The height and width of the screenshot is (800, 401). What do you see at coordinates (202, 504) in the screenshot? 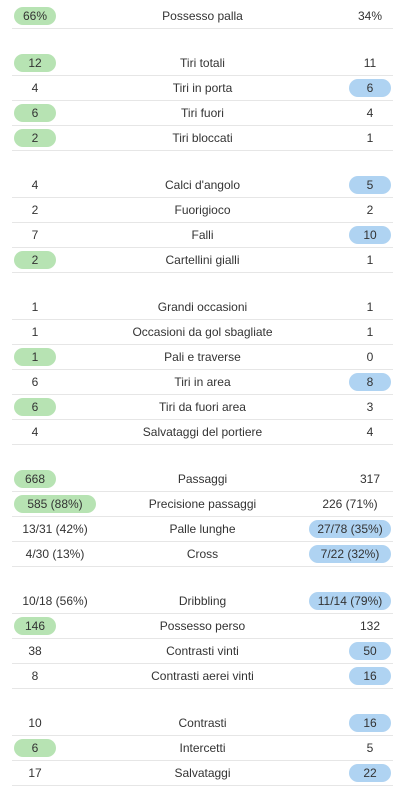
I see `stat-row: 585 (88%) Precisione passaggi 226 (71%)` at bounding box center [202, 504].